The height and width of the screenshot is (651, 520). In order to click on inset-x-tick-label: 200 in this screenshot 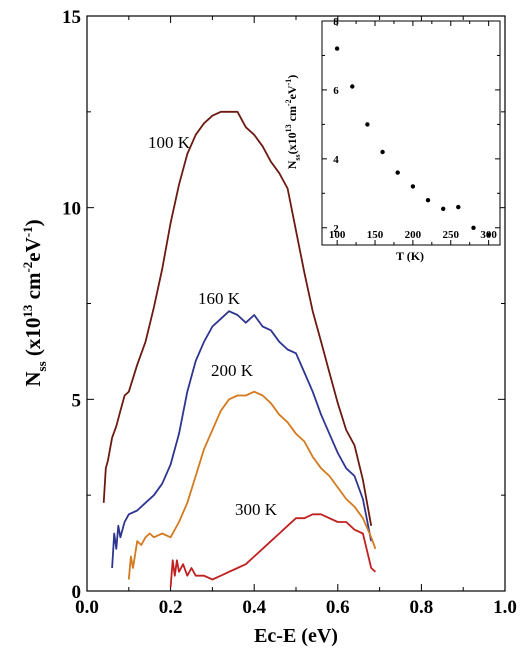, I will do `click(413, 235)`.